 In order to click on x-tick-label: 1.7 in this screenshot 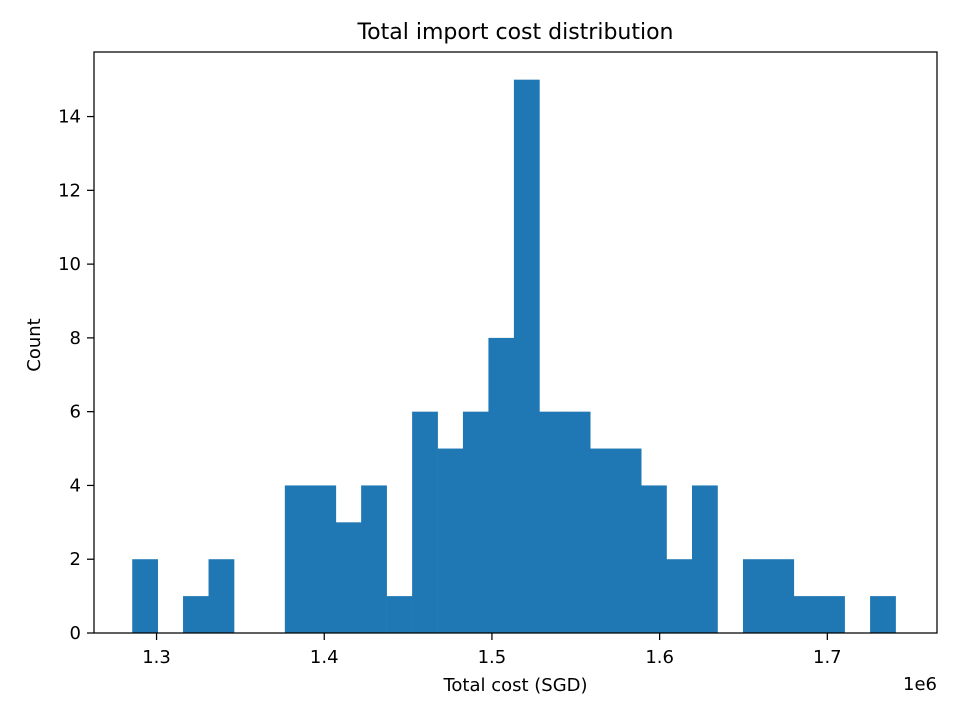, I will do `click(827, 657)`.